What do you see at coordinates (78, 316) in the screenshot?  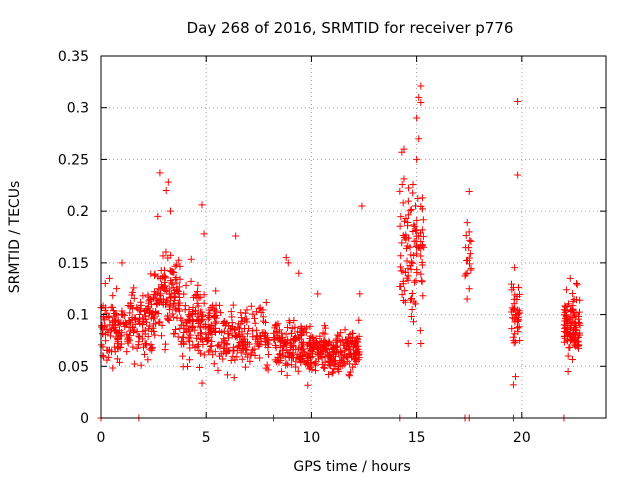 I see `y-tick-label: 0.1` at bounding box center [78, 316].